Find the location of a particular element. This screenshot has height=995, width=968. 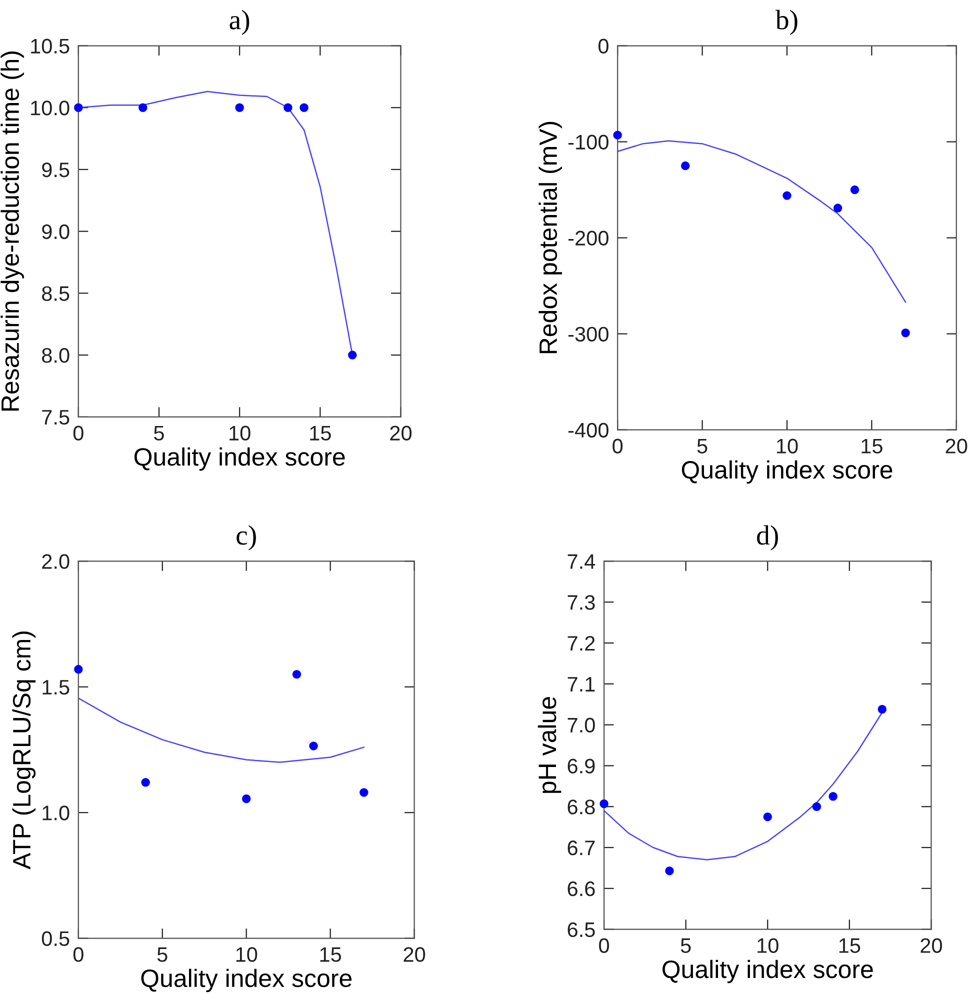

y-tick-label: -200 is located at coordinates (588, 238).